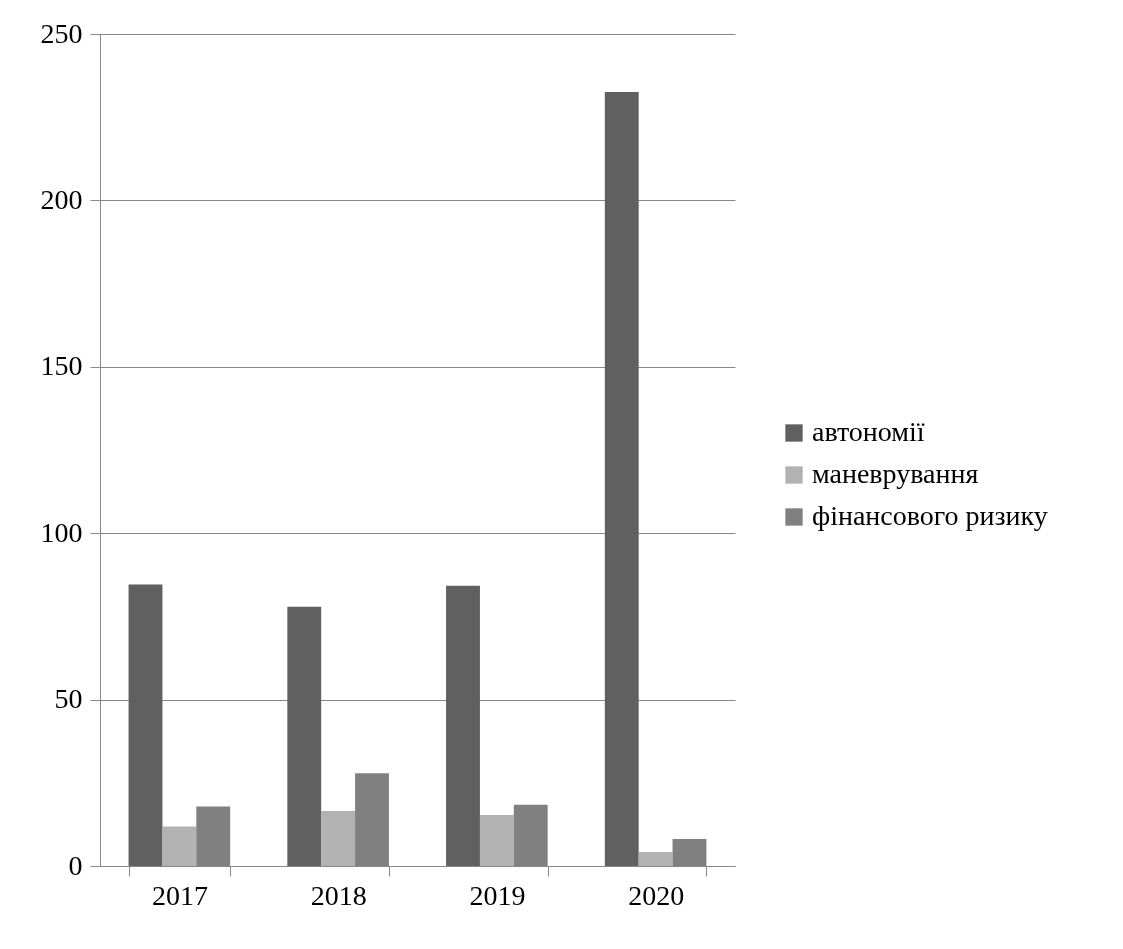 This screenshot has width=1123, height=949. Describe the element at coordinates (61, 532) in the screenshot. I see `y-tick-label: 100` at that location.